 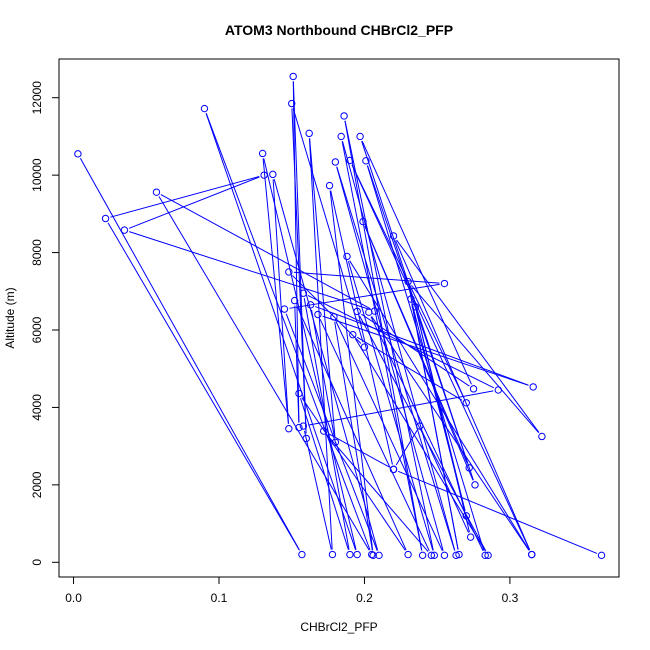 What do you see at coordinates (338, 627) in the screenshot?
I see `x-axis-label: CHBrCl2_PFP` at bounding box center [338, 627].